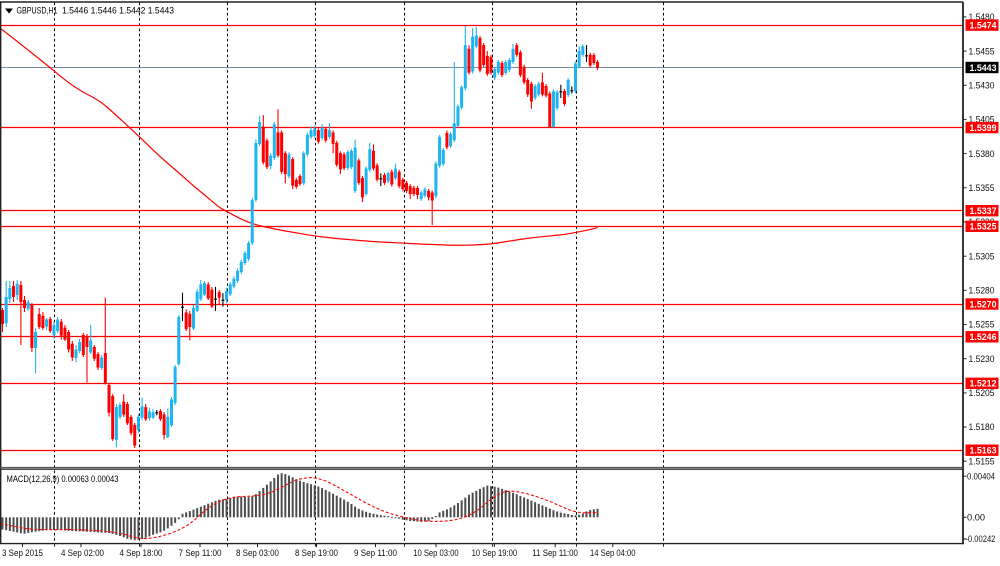 The width and height of the screenshot is (1000, 566). What do you see at coordinates (257, 553) in the screenshot?
I see `svg-text: 8 Sep 03:00` at bounding box center [257, 553].